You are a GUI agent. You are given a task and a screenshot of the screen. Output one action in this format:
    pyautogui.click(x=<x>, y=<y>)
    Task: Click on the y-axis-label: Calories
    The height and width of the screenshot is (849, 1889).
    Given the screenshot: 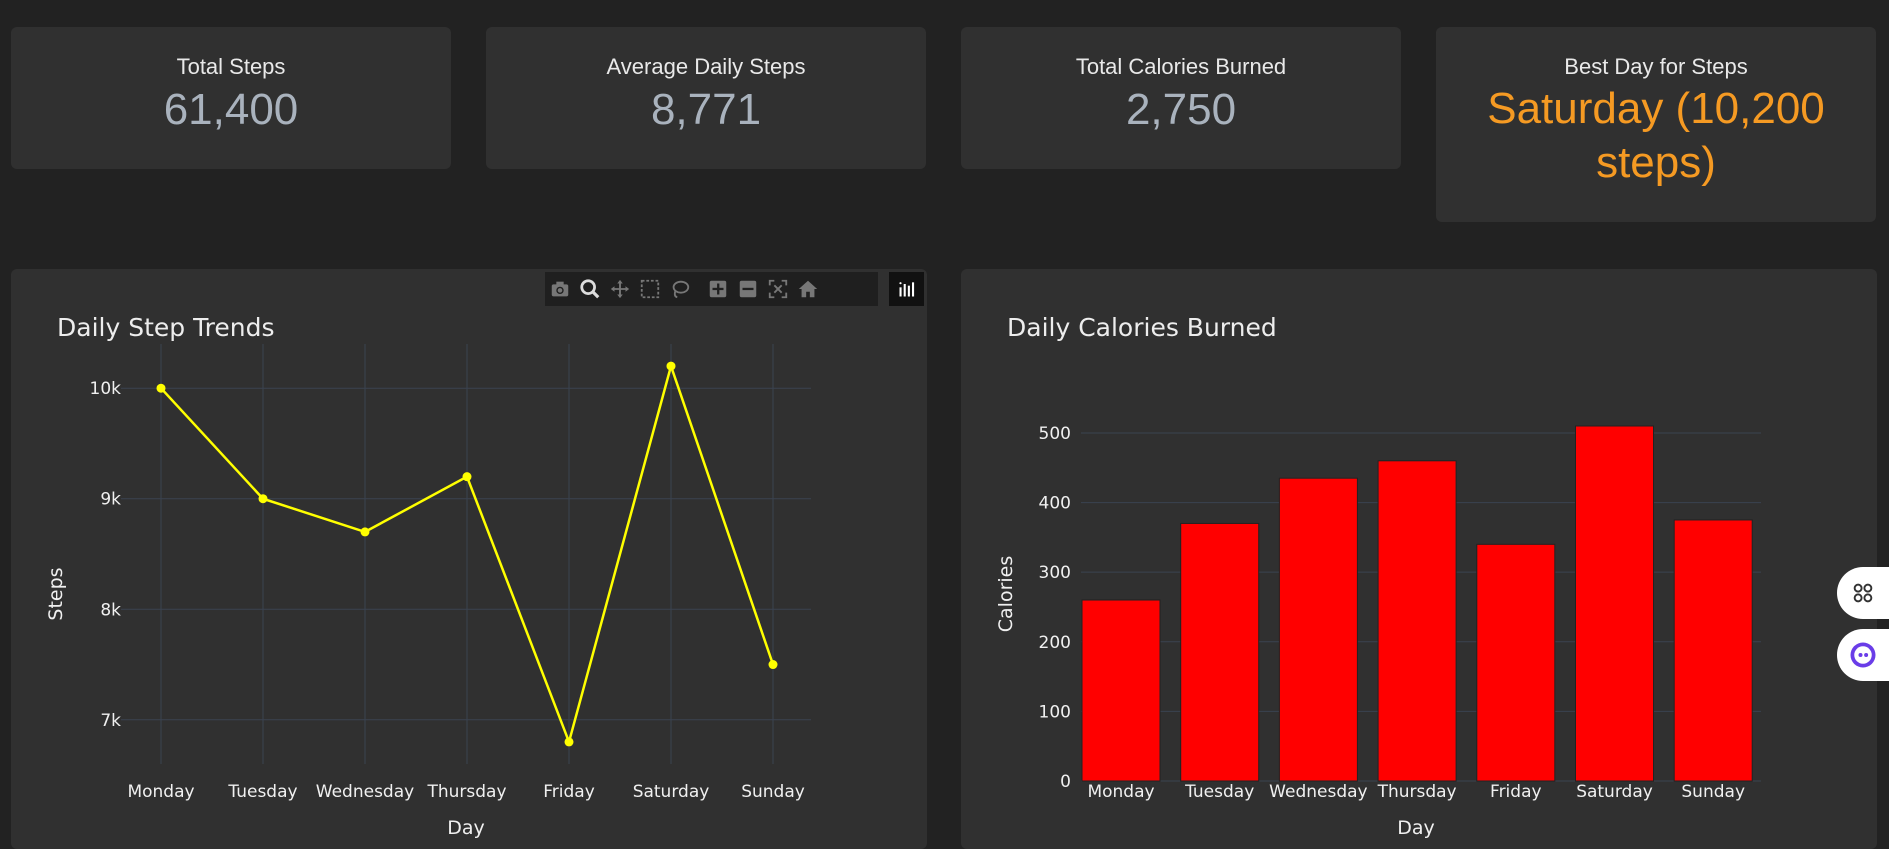 What is the action you would take?
    pyautogui.click(x=1006, y=594)
    